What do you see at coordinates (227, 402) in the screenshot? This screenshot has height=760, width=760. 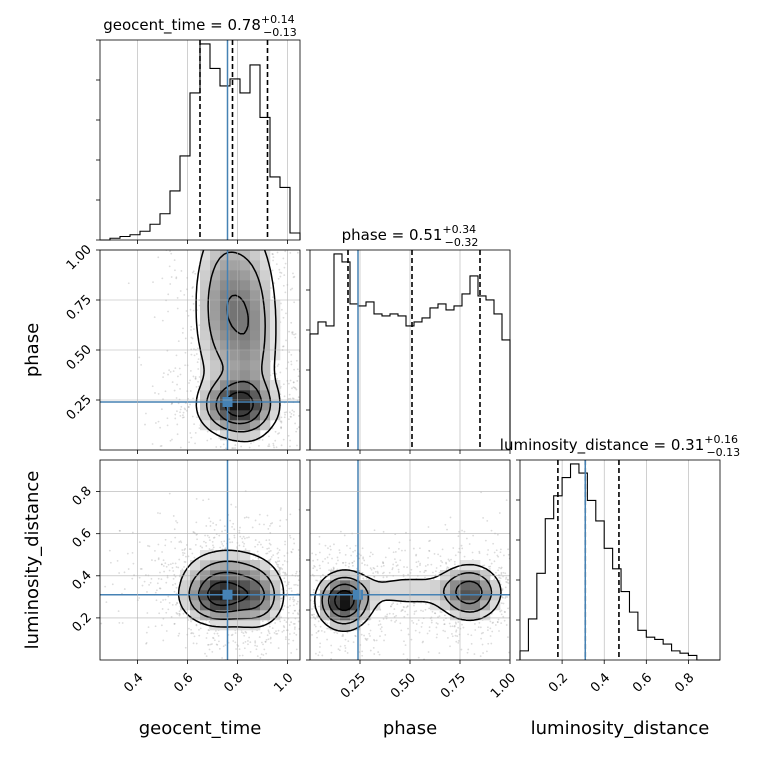 I see `joint-geocent_time-phase-truth-marker` at bounding box center [227, 402].